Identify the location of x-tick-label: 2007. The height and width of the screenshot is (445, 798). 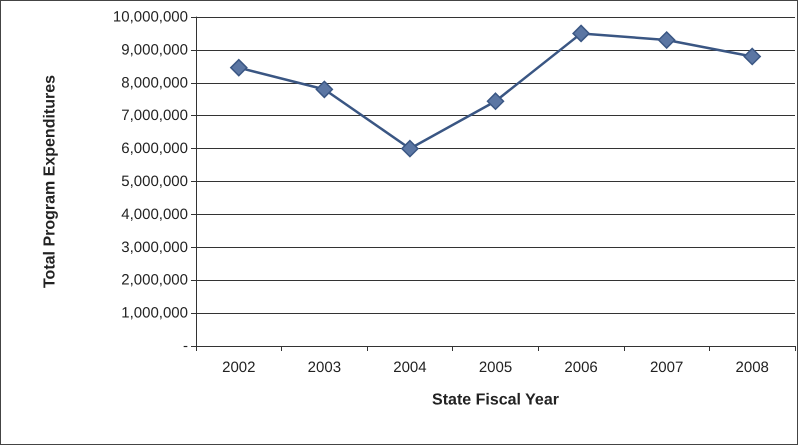
(667, 367).